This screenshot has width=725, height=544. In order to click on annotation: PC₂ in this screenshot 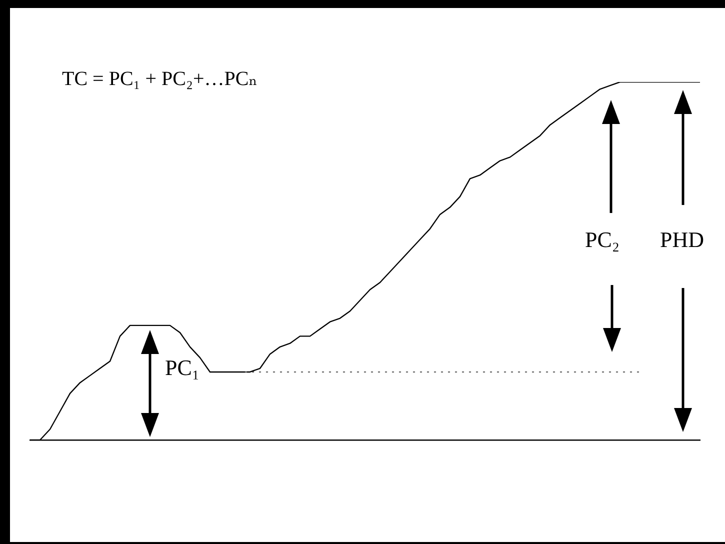, I will do `click(602, 240)`.